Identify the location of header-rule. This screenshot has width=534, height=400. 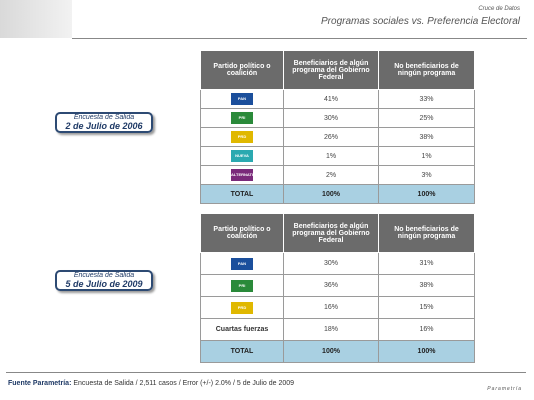
(299, 38).